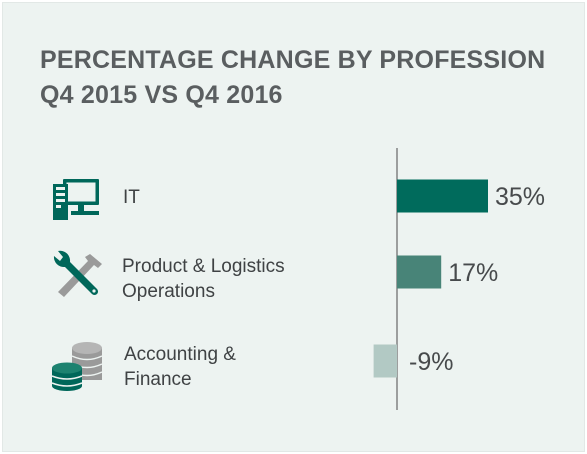 Image resolution: width=587 pixels, height=454 pixels. I want to click on category-label-it: IT, so click(131, 197).